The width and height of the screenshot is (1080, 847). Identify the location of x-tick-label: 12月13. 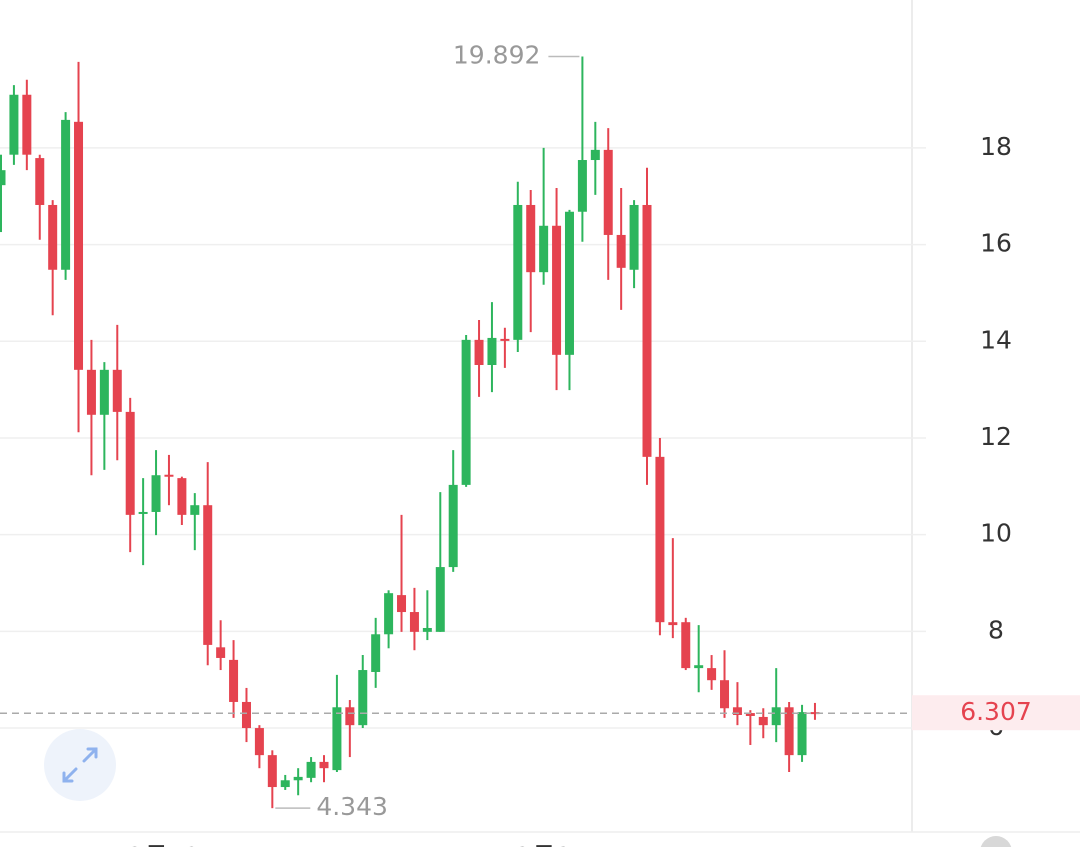
(156, 844).